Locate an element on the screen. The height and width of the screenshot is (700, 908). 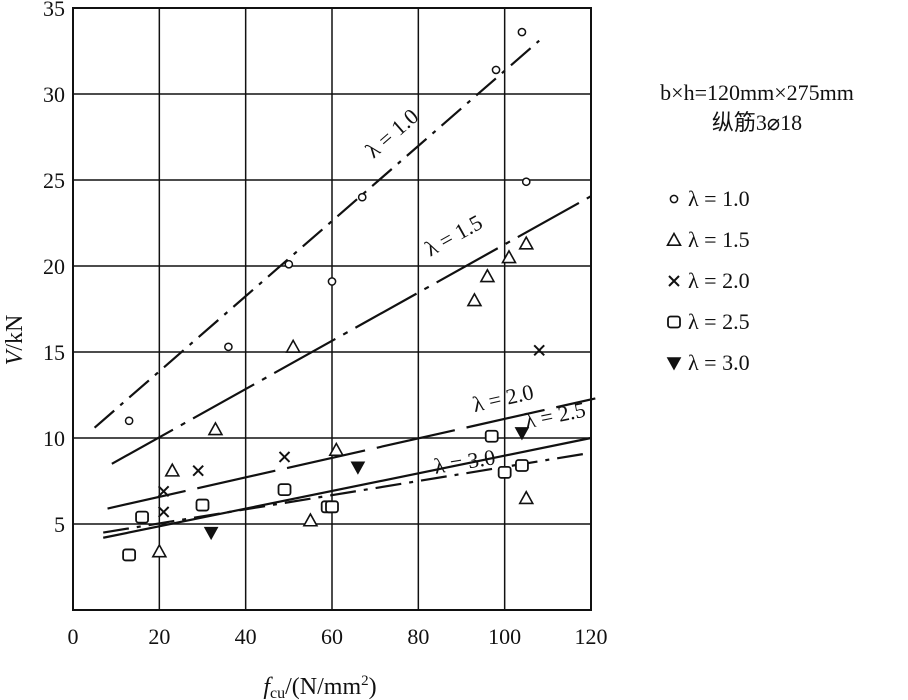
legend-item: λ = 2.5 is located at coordinates (783, 321).